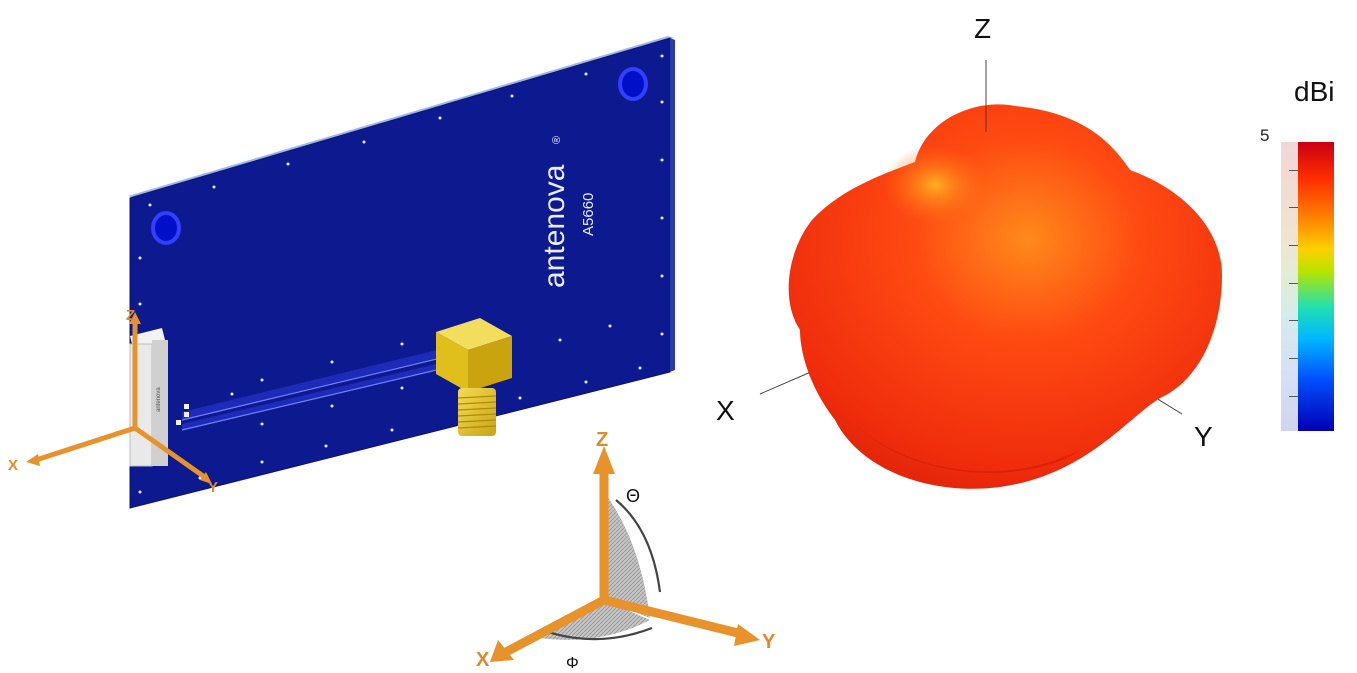 This screenshot has width=1357, height=673. What do you see at coordinates (166, 228) in the screenshot?
I see `mounting-hole-left` at bounding box center [166, 228].